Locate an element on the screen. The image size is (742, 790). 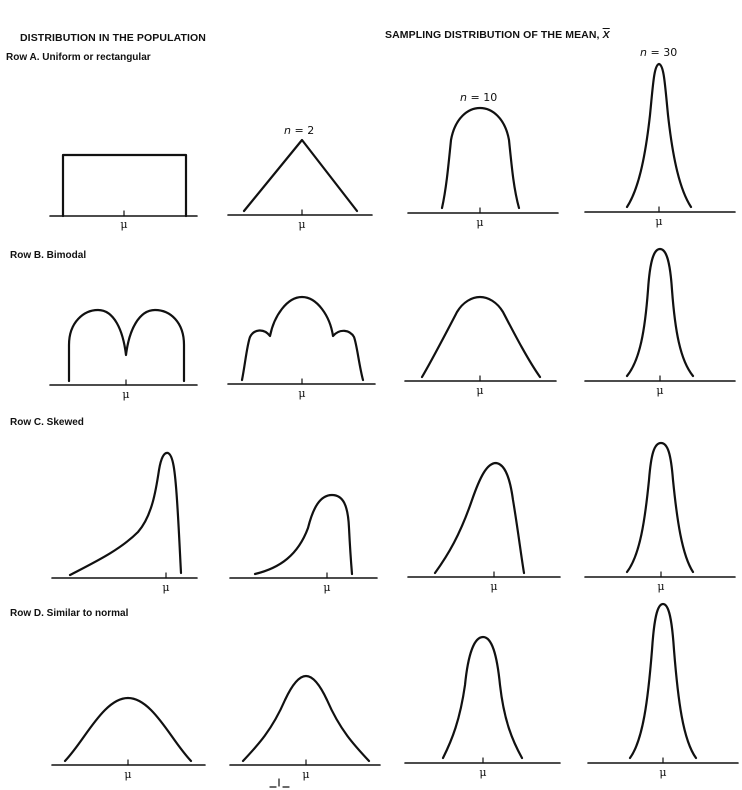
x-bar-symbol: X is located at coordinates (606, 35).